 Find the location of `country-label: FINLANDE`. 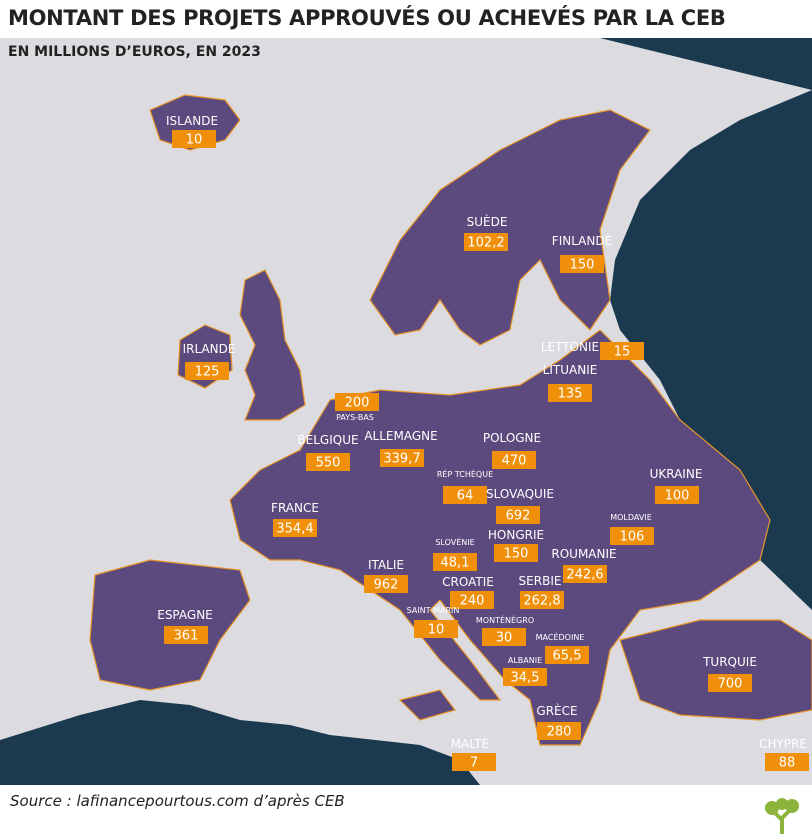

country-label: FINLANDE is located at coordinates (582, 241).